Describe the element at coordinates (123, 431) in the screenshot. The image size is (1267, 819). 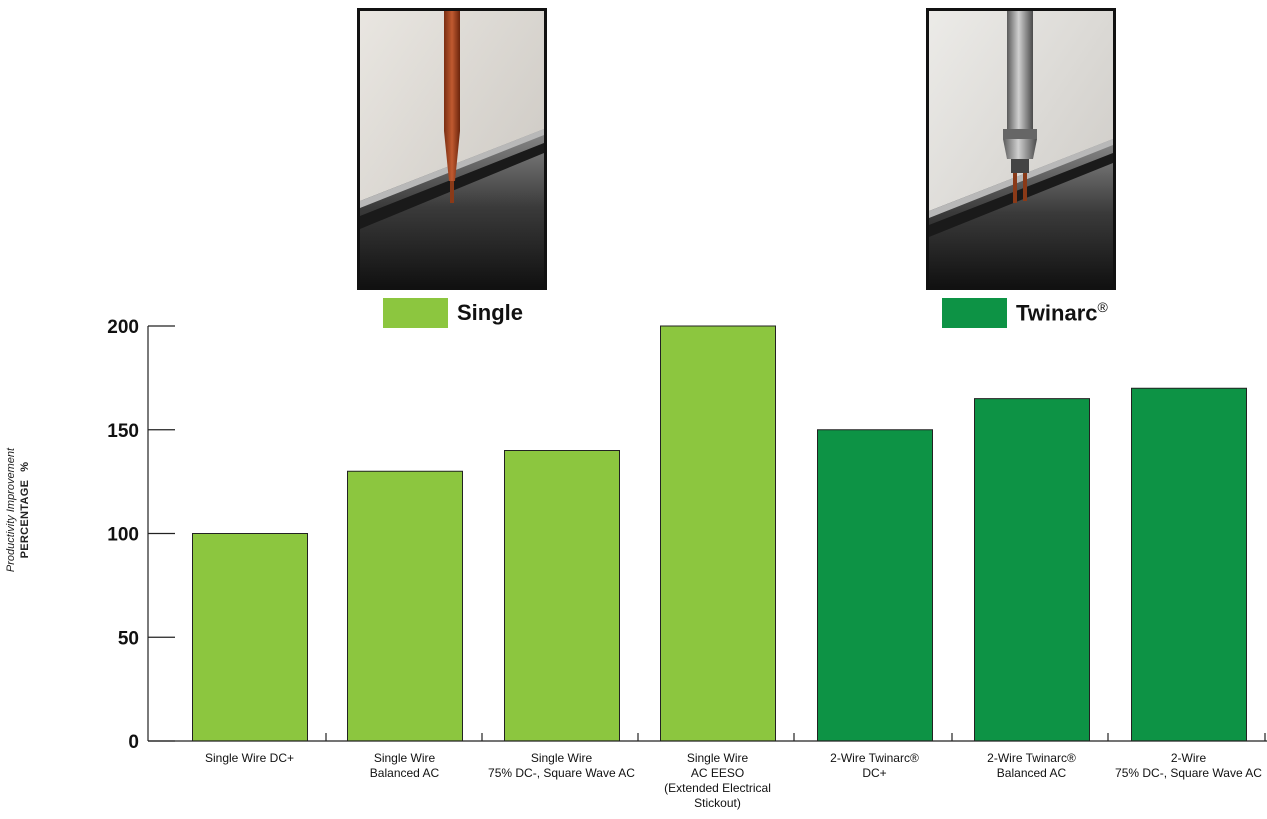
I see `y-tick-label-150: 150` at that location.